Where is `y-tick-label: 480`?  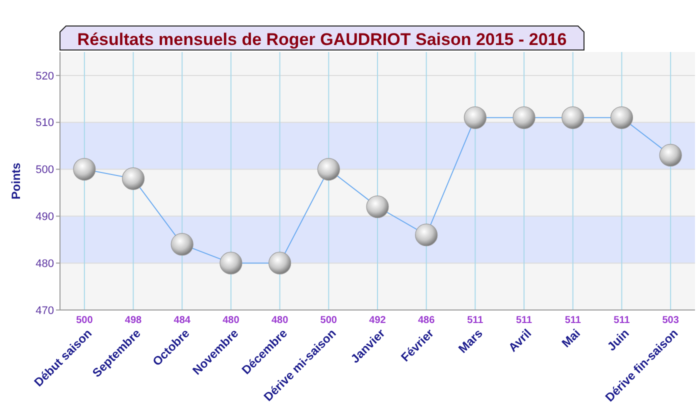
y-tick-label: 480 is located at coordinates (45, 264).